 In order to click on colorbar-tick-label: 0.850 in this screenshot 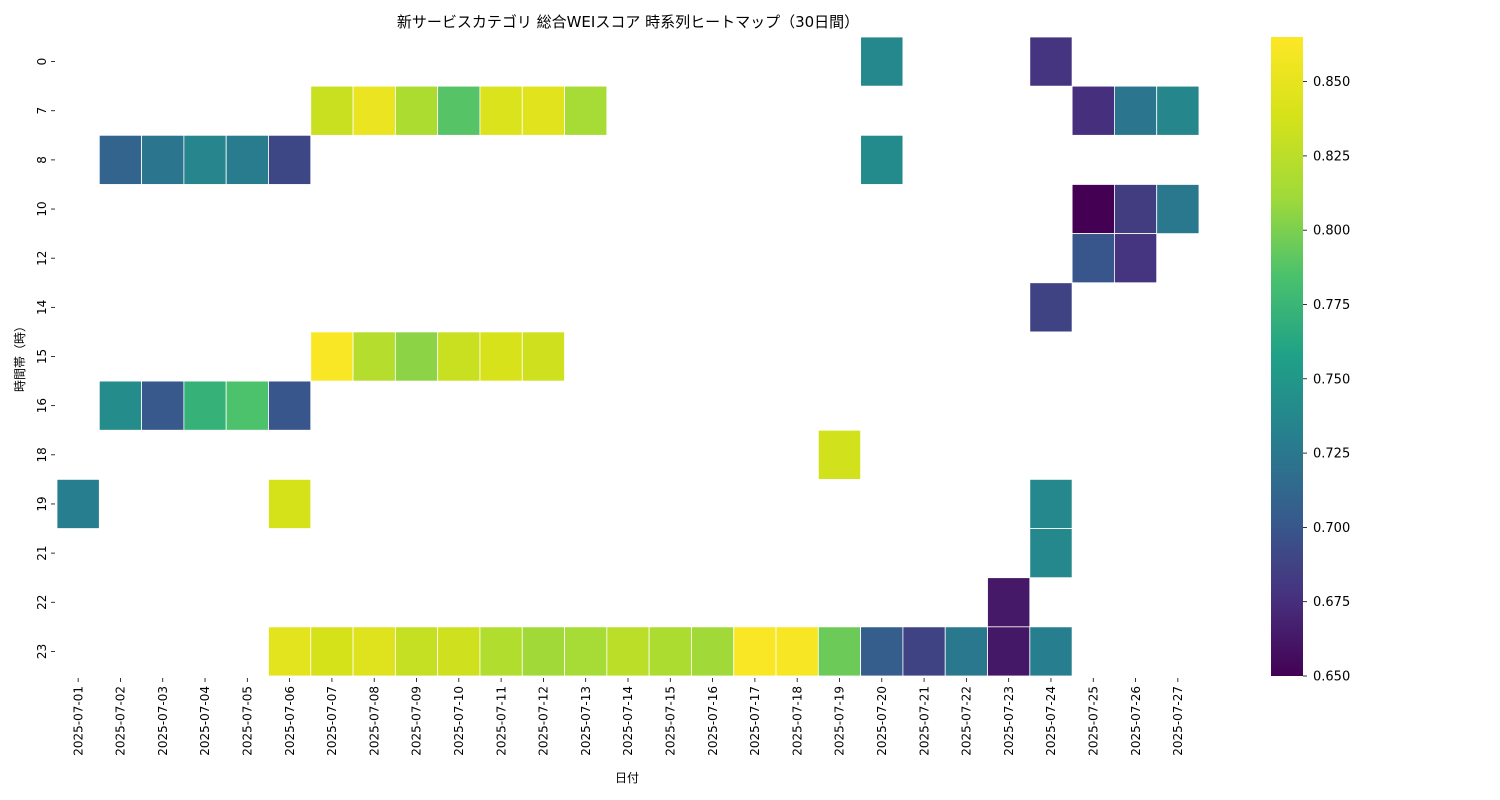, I will do `click(1331, 82)`.